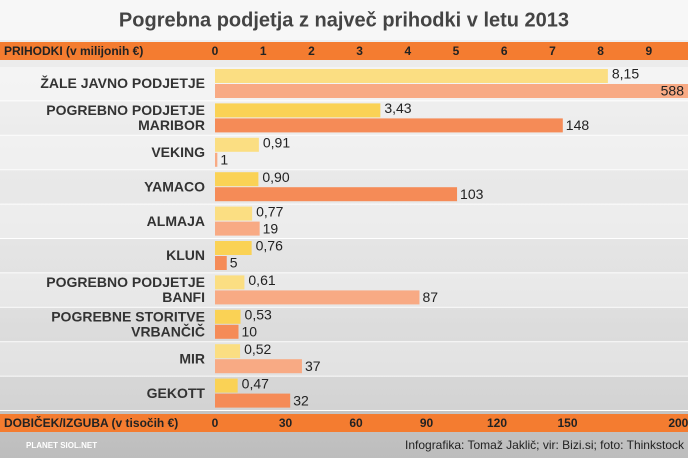  I want to click on profit-label: 10, so click(250, 332).